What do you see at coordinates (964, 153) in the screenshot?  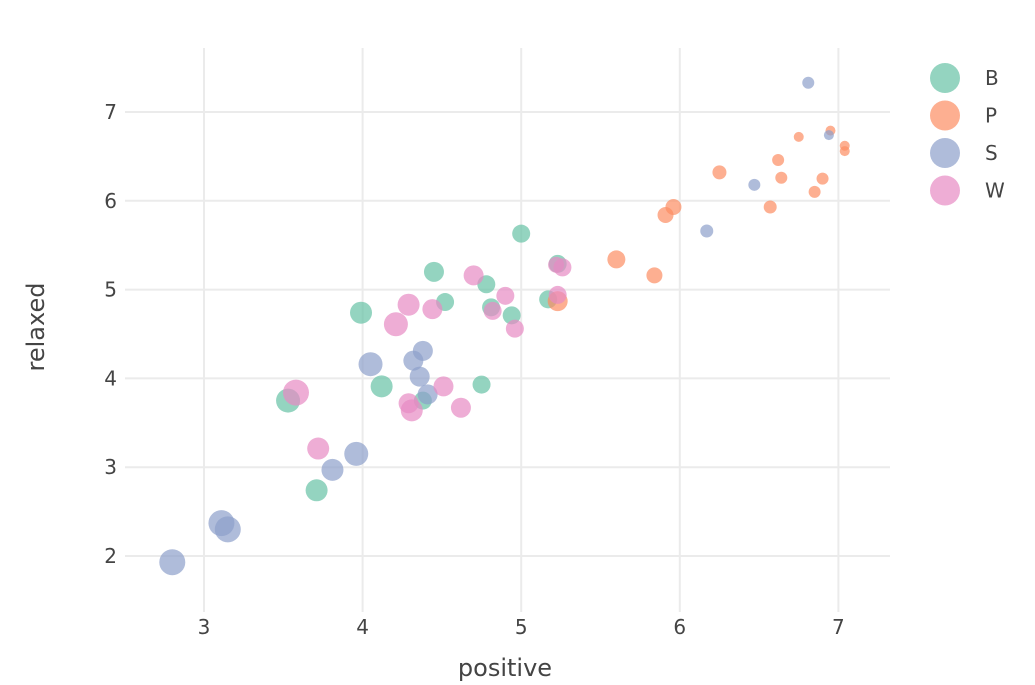 I see `legend-item-S: S` at bounding box center [964, 153].